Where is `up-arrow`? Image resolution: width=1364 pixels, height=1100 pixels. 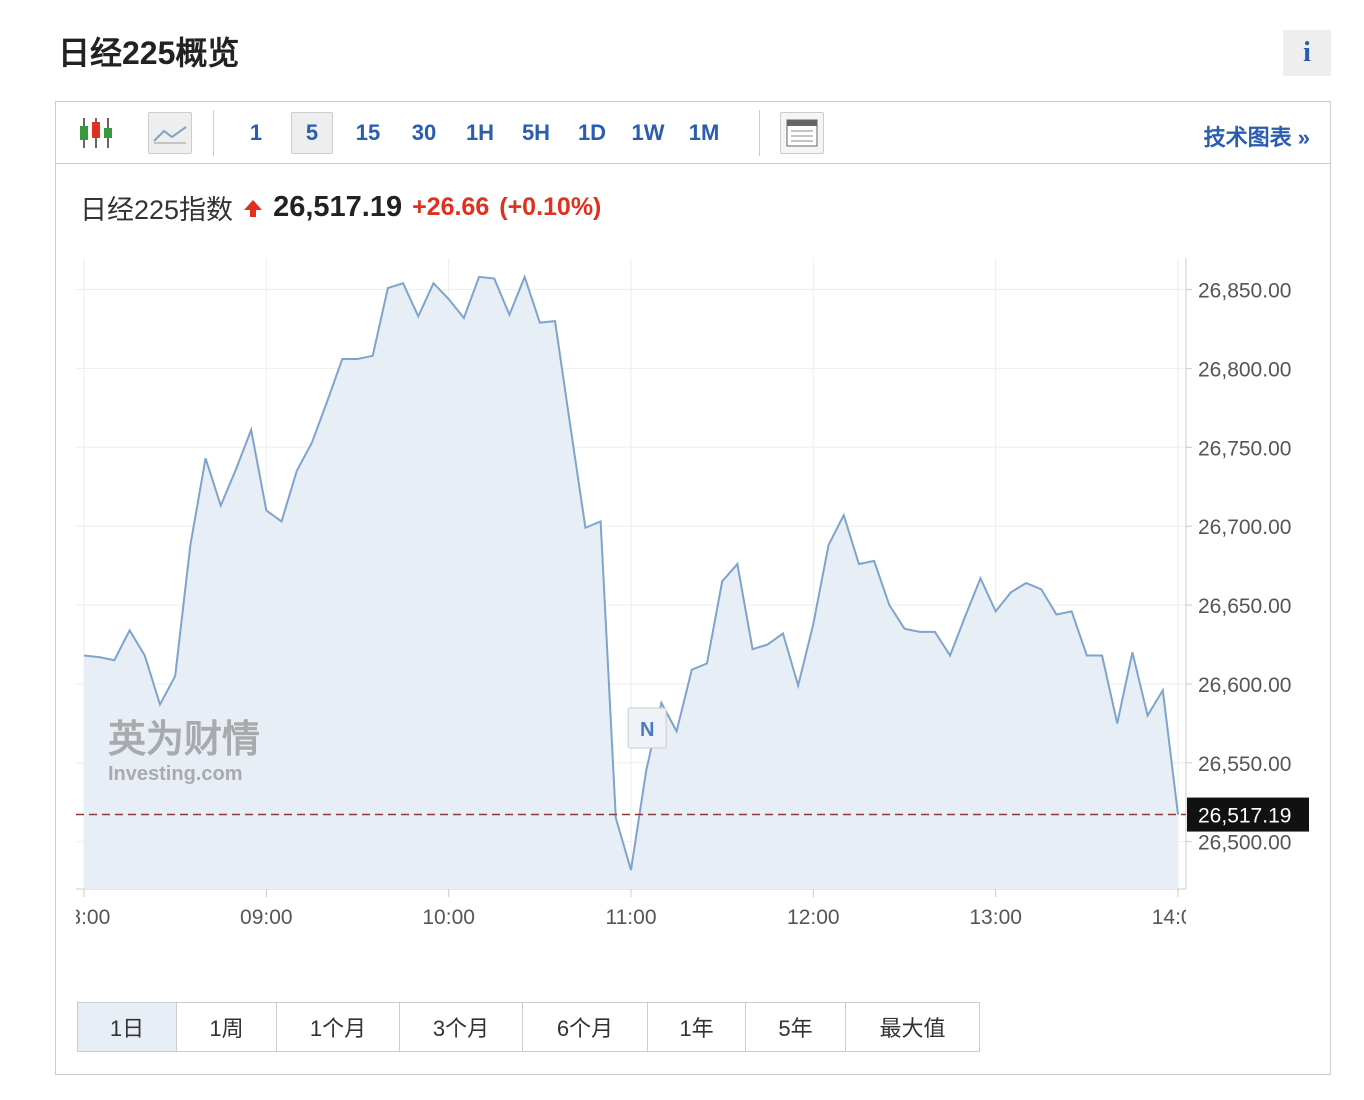
up-arrow is located at coordinates (253, 208).